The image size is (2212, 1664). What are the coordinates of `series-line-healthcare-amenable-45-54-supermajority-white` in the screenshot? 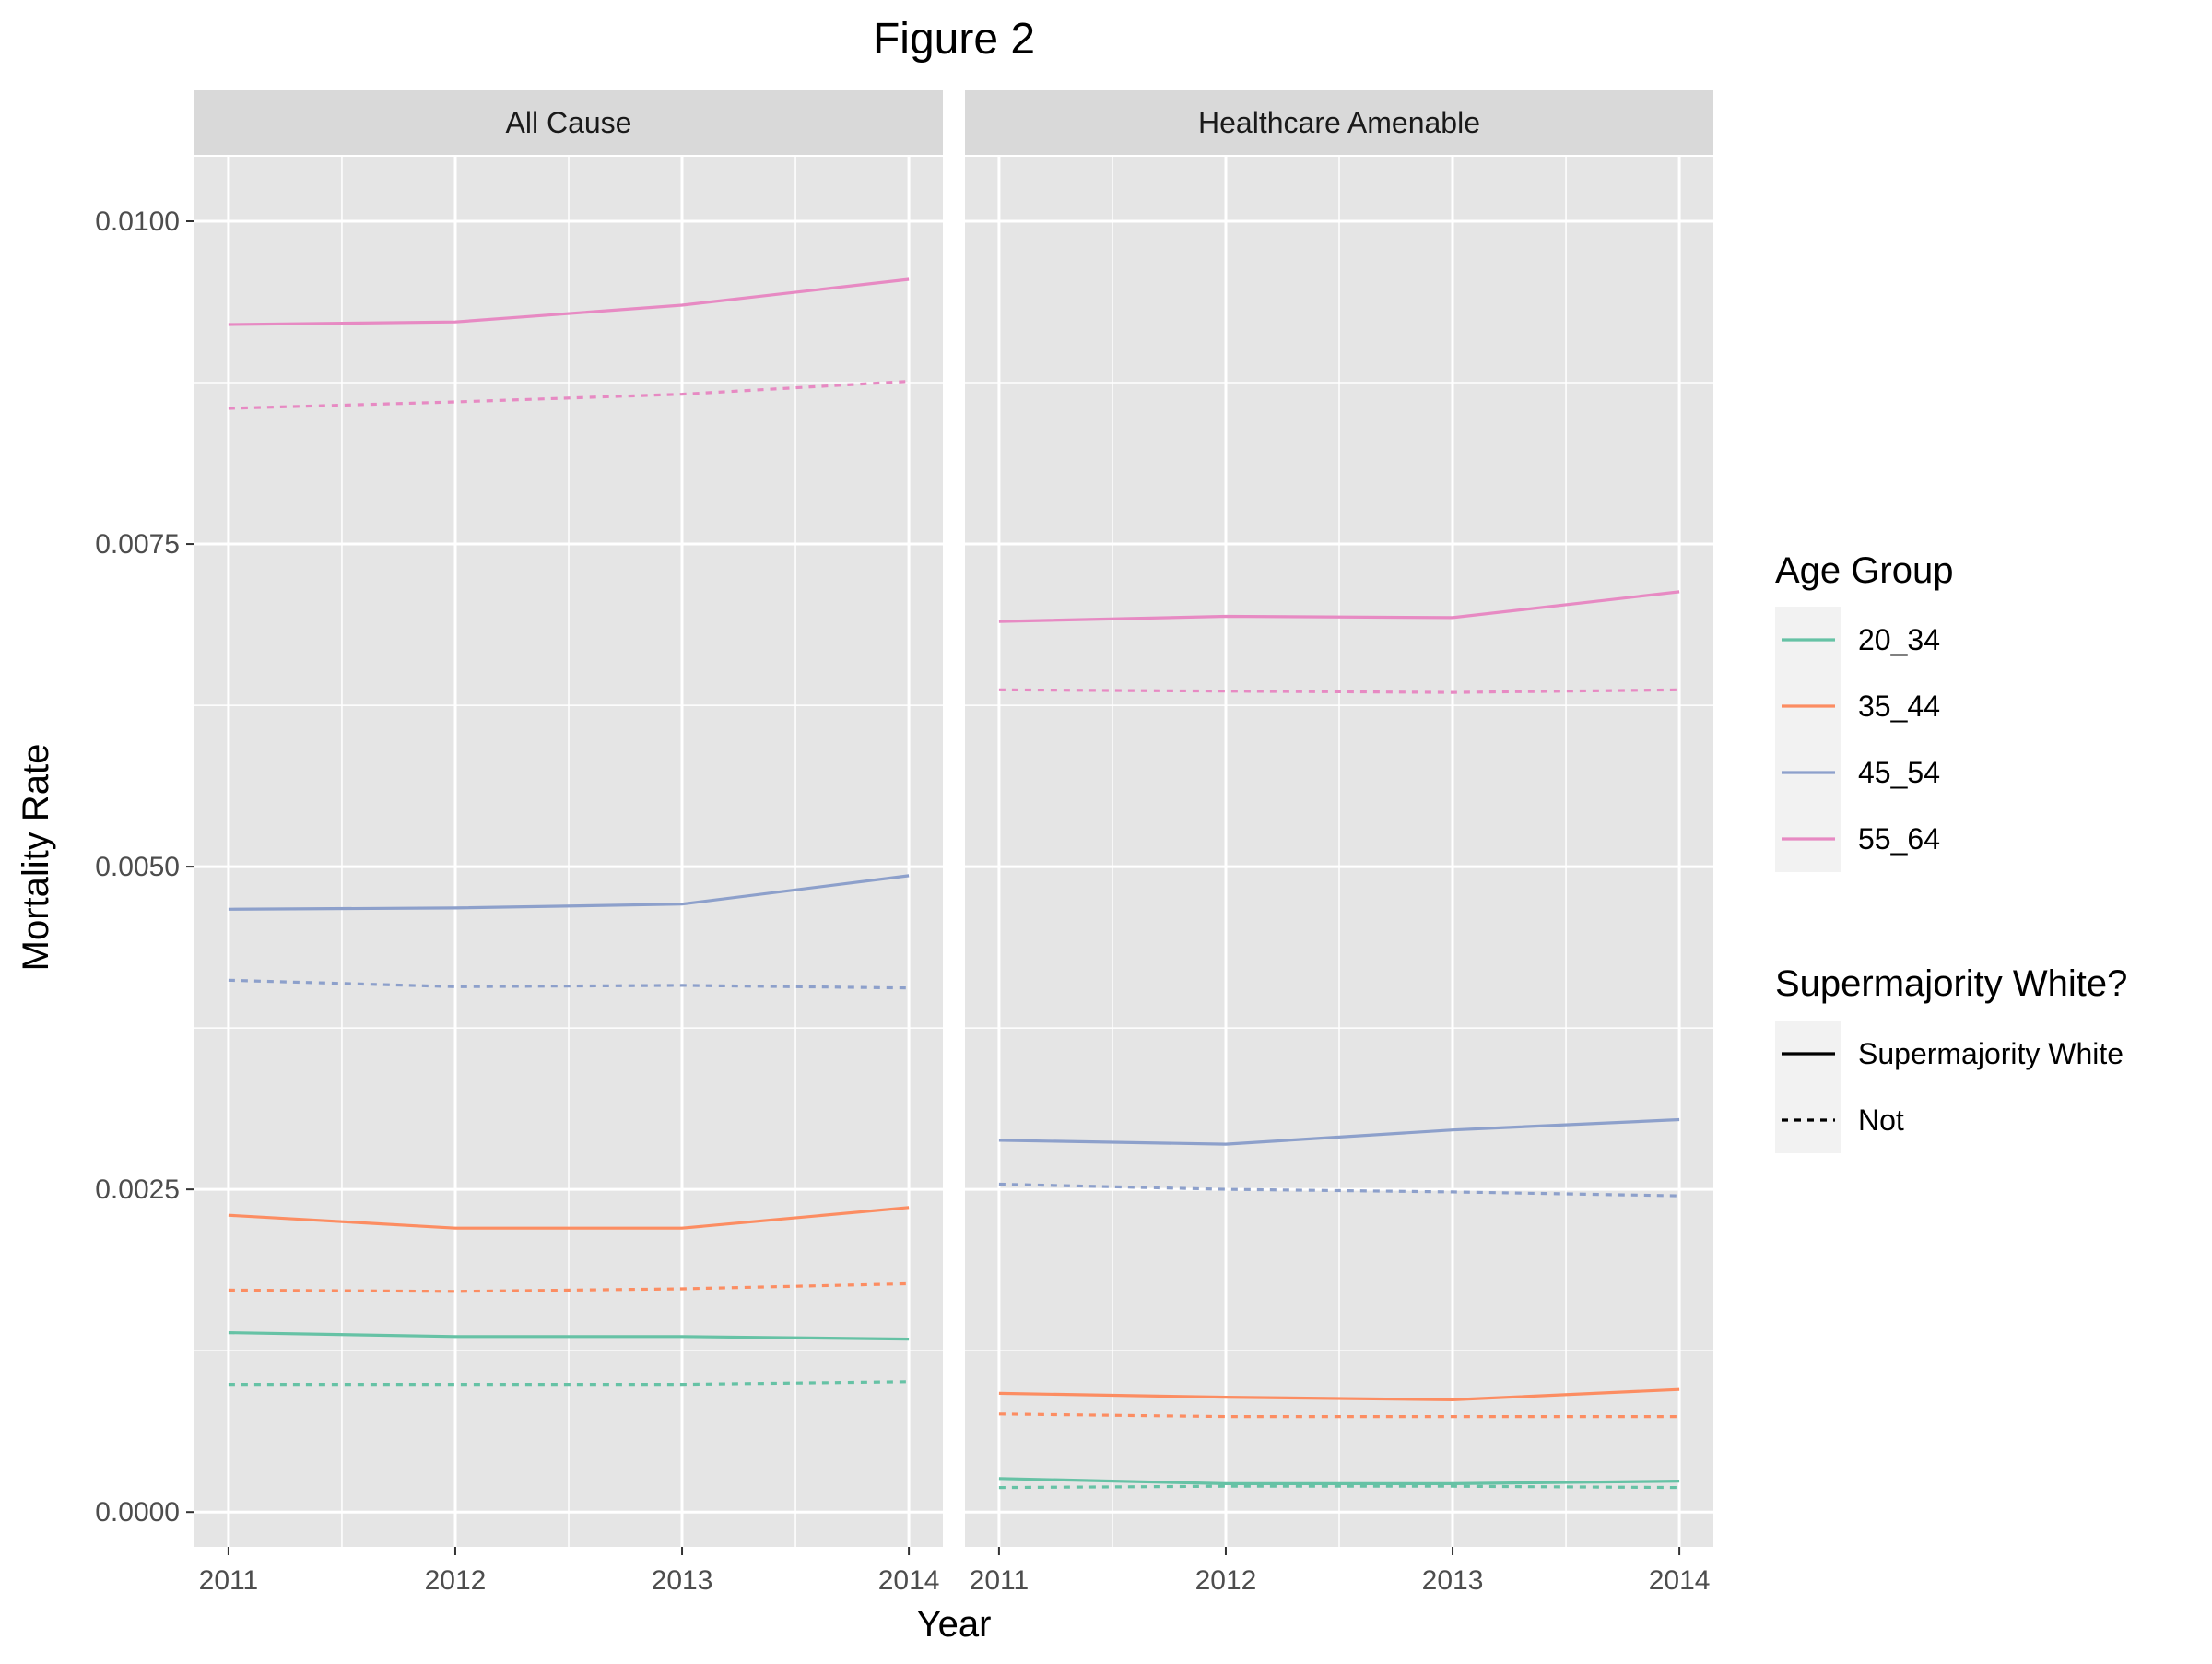 It's located at (1339, 1131).